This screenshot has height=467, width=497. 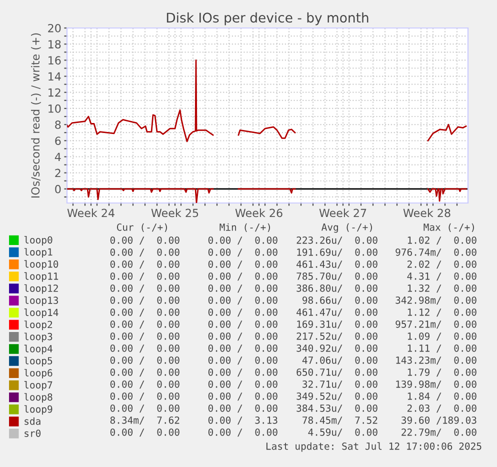 I want to click on y-axis-title: IOs/second read (-) / write (+), so click(x=35, y=115).